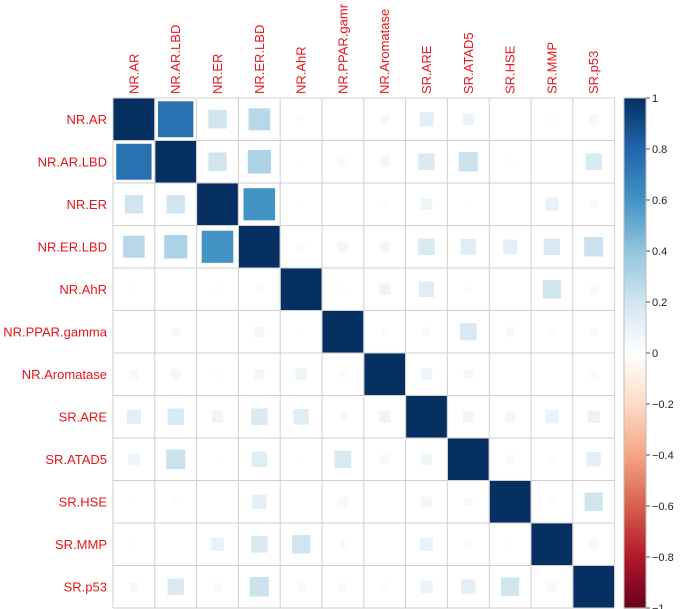 This screenshot has height=609, width=680. What do you see at coordinates (217, 416) in the screenshot?
I see `corr-cell-SR.ARE-NR.ER` at bounding box center [217, 416].